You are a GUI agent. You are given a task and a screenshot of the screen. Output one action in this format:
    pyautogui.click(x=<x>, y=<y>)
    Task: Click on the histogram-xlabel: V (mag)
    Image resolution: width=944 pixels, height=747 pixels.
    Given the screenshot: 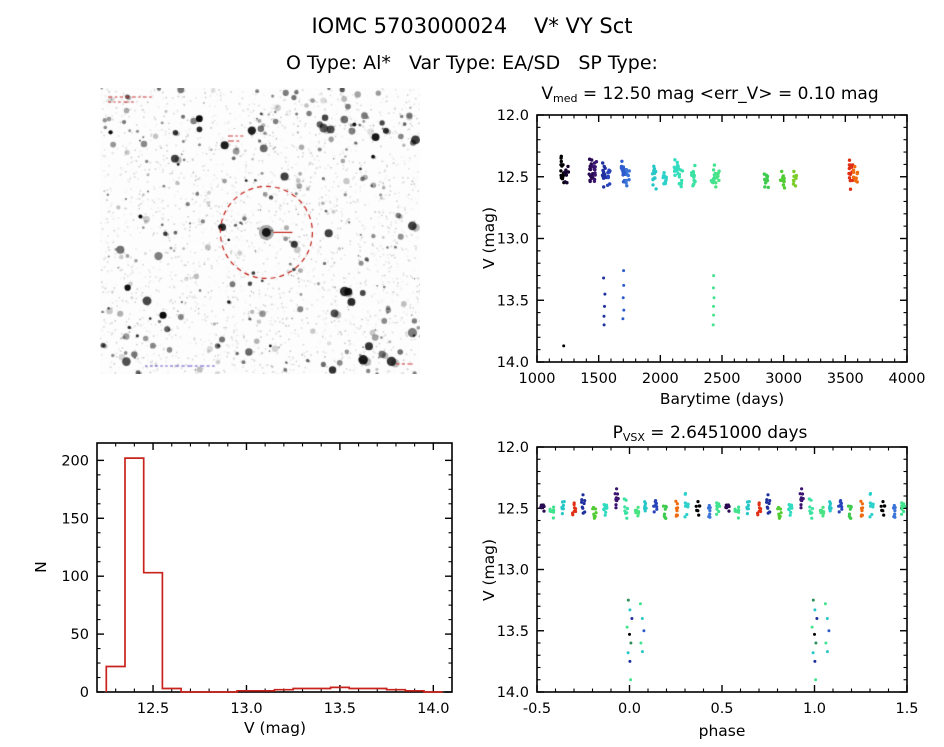 What is the action you would take?
    pyautogui.click(x=275, y=728)
    